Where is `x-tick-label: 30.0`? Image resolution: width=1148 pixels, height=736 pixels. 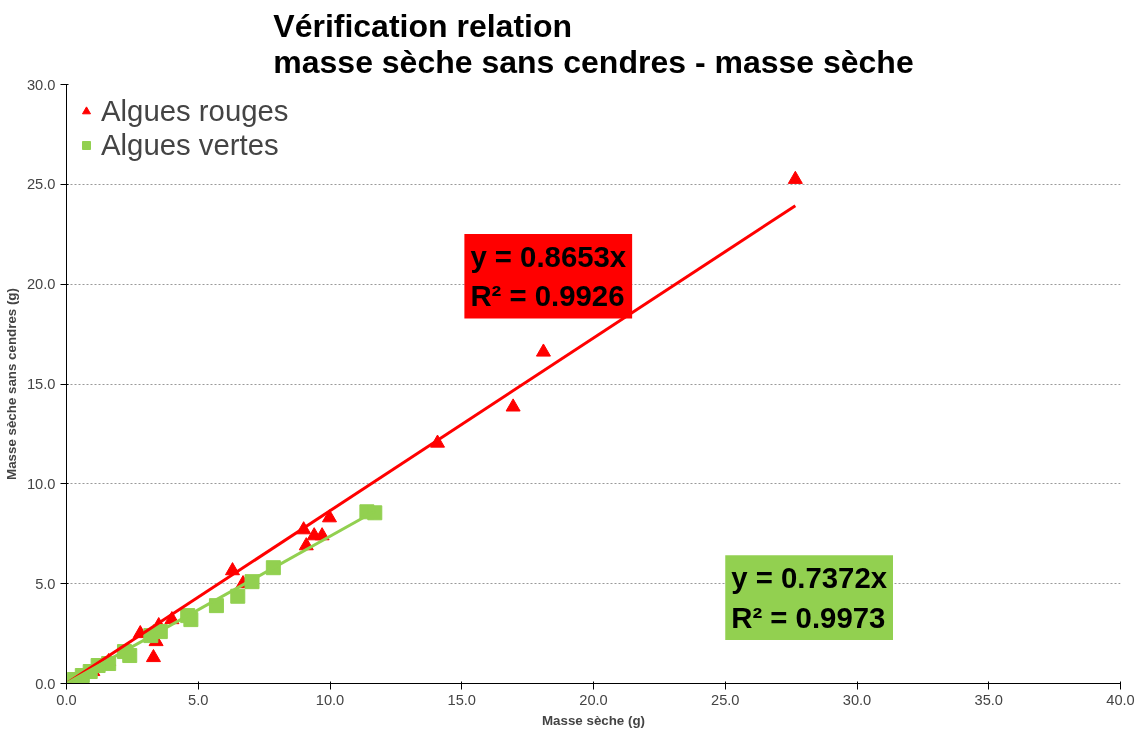
x-tick-label: 30.0 is located at coordinates (857, 699).